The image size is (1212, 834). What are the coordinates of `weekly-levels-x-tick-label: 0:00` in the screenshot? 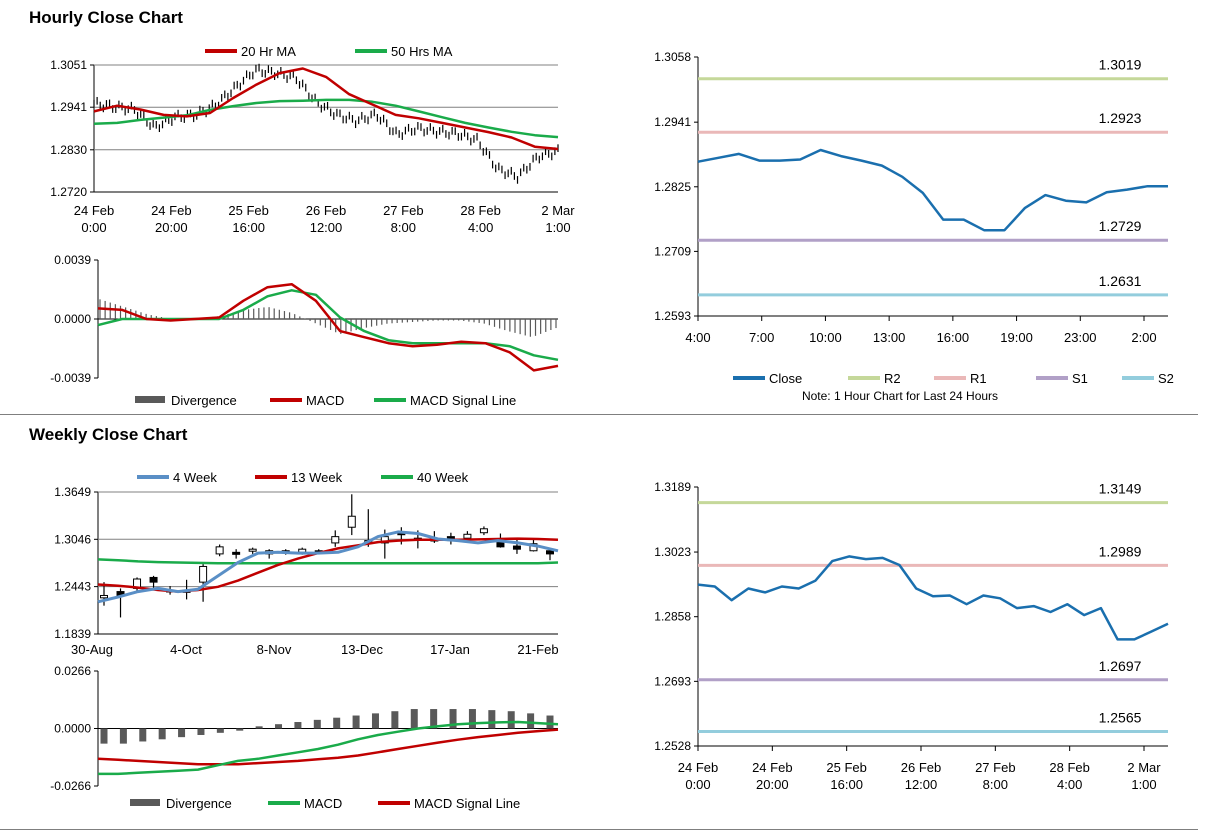 It's located at (697, 784).